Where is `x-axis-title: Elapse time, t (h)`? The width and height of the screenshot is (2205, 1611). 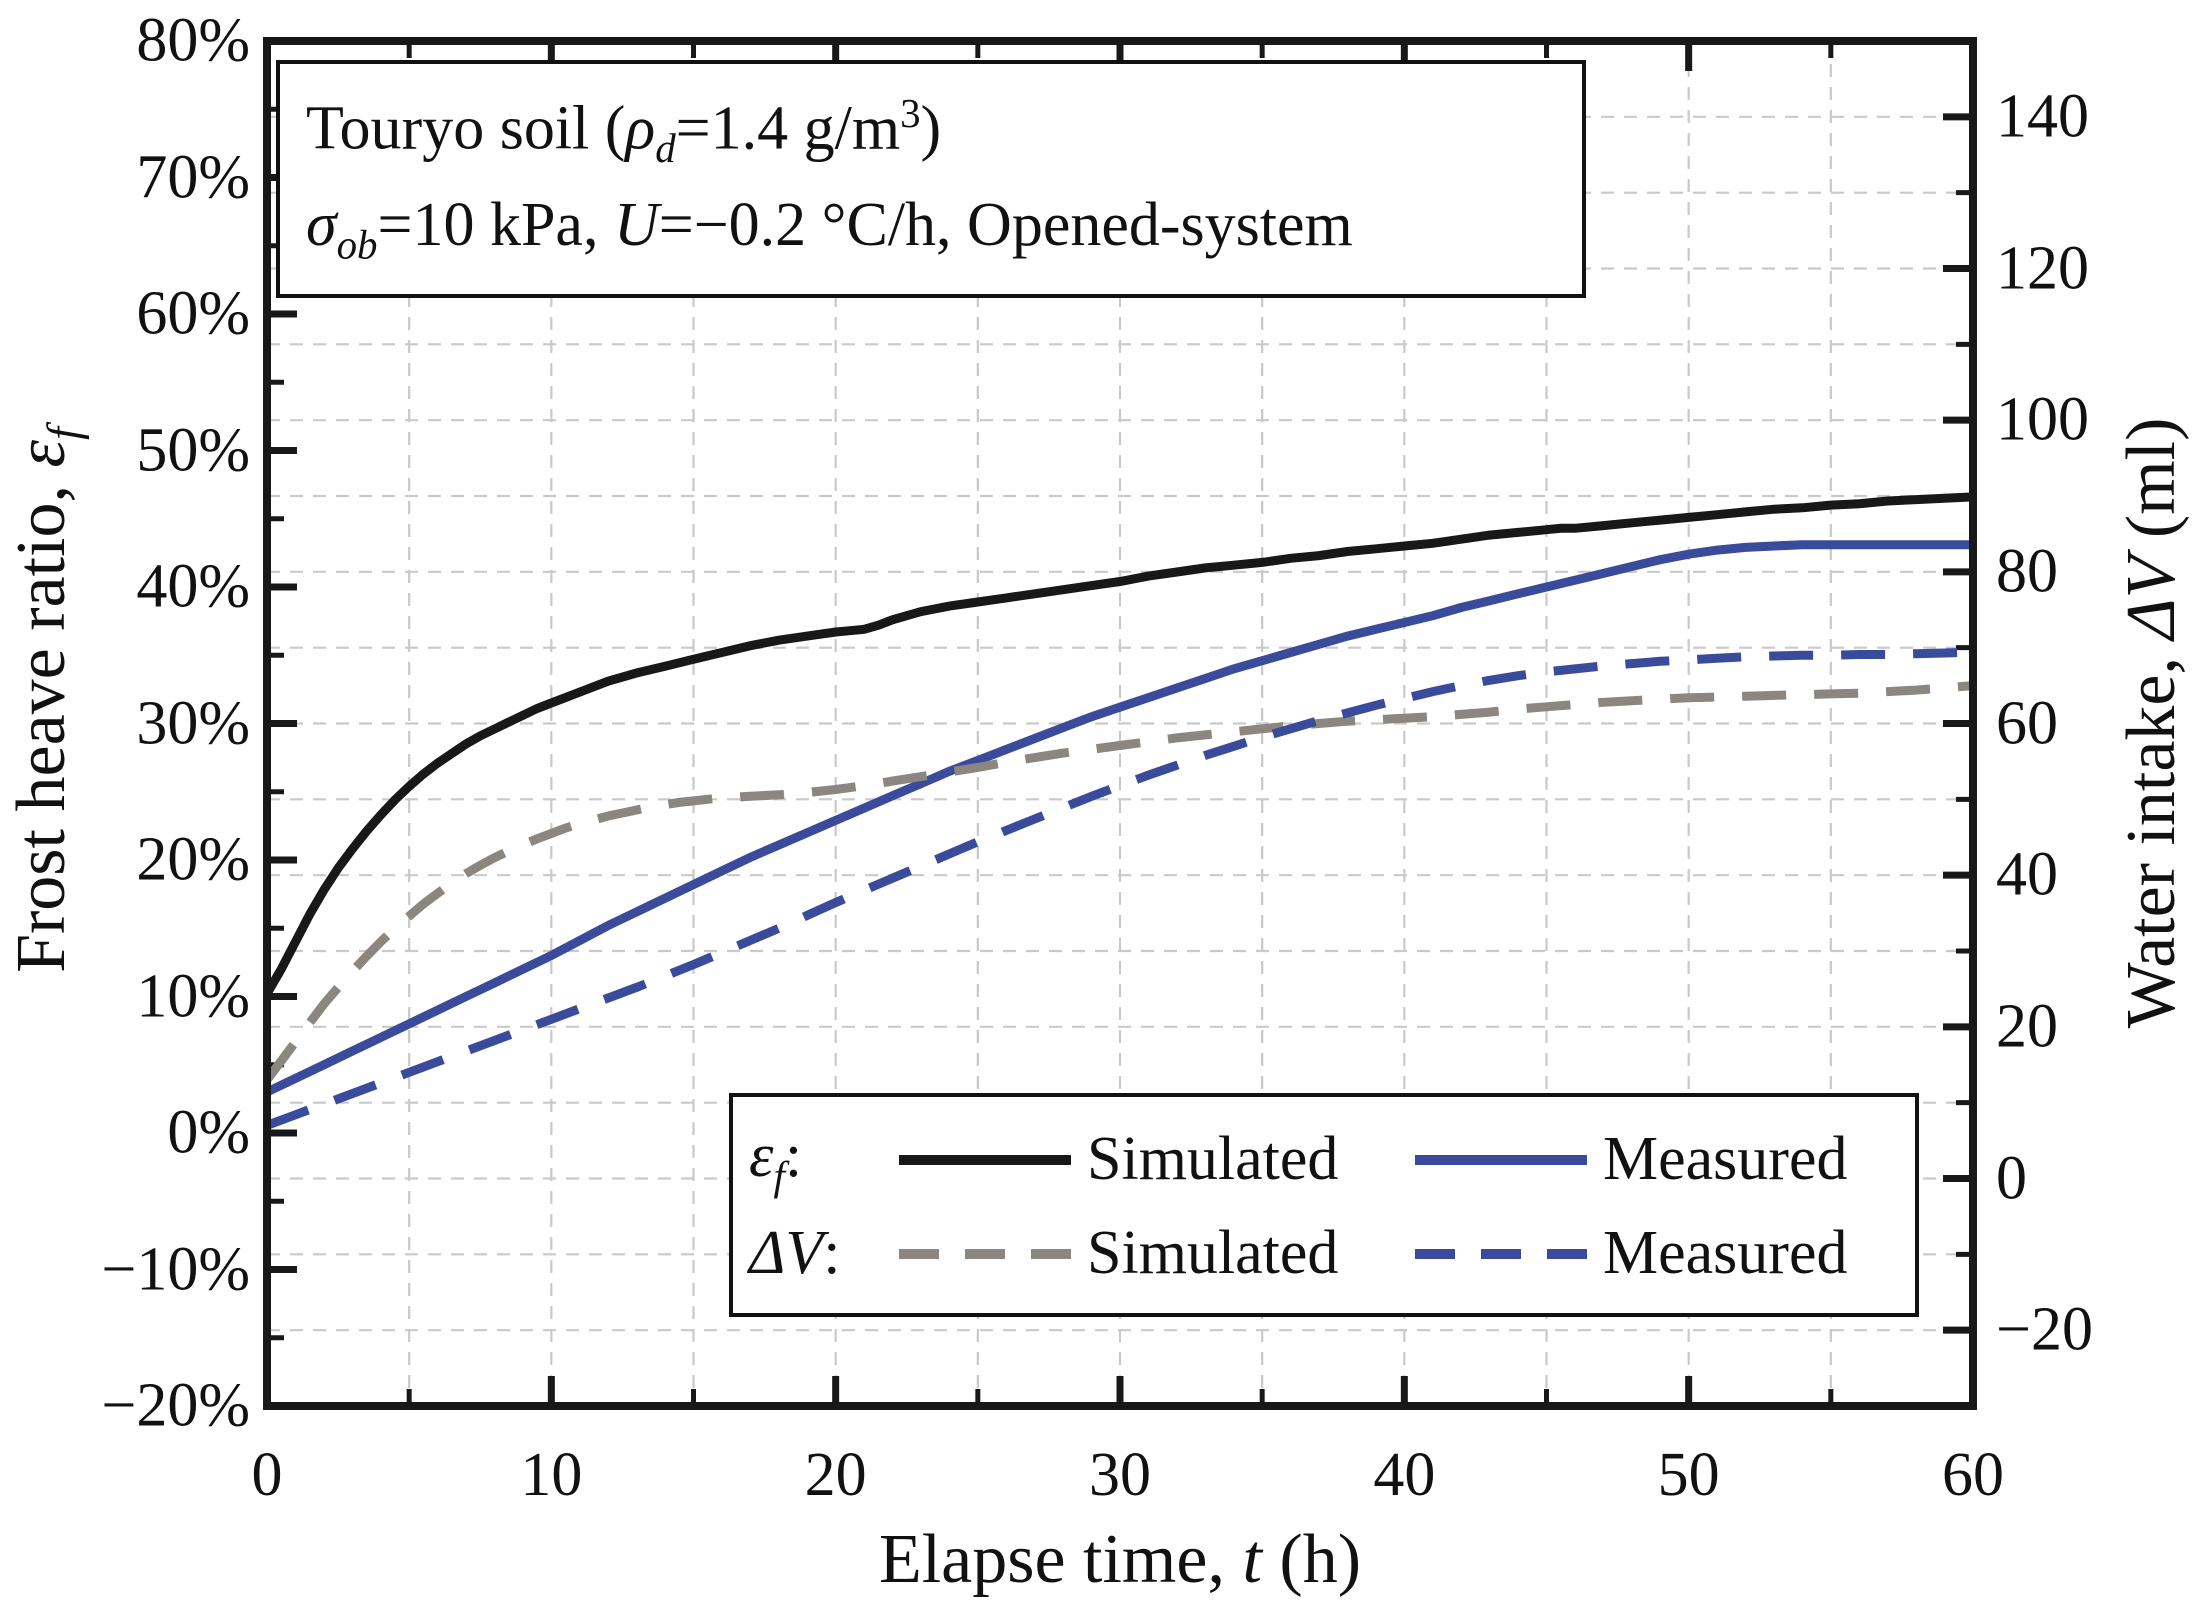
x-axis-title: Elapse time, t (h) is located at coordinates (1120, 1559).